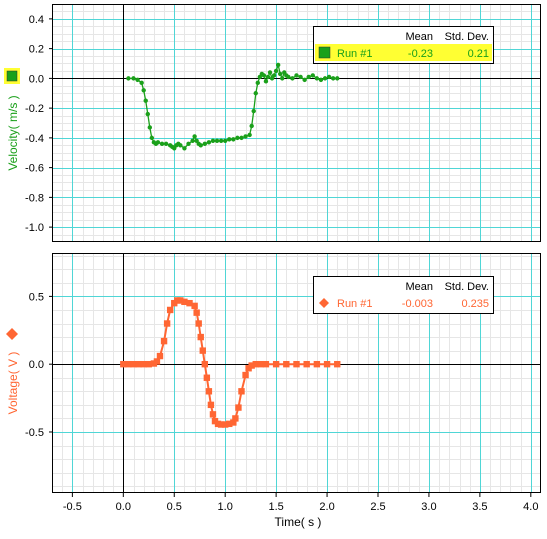 The height and width of the screenshot is (539, 547). What do you see at coordinates (174, 507) in the screenshot?
I see `x-tick-label: 0.5` at bounding box center [174, 507].